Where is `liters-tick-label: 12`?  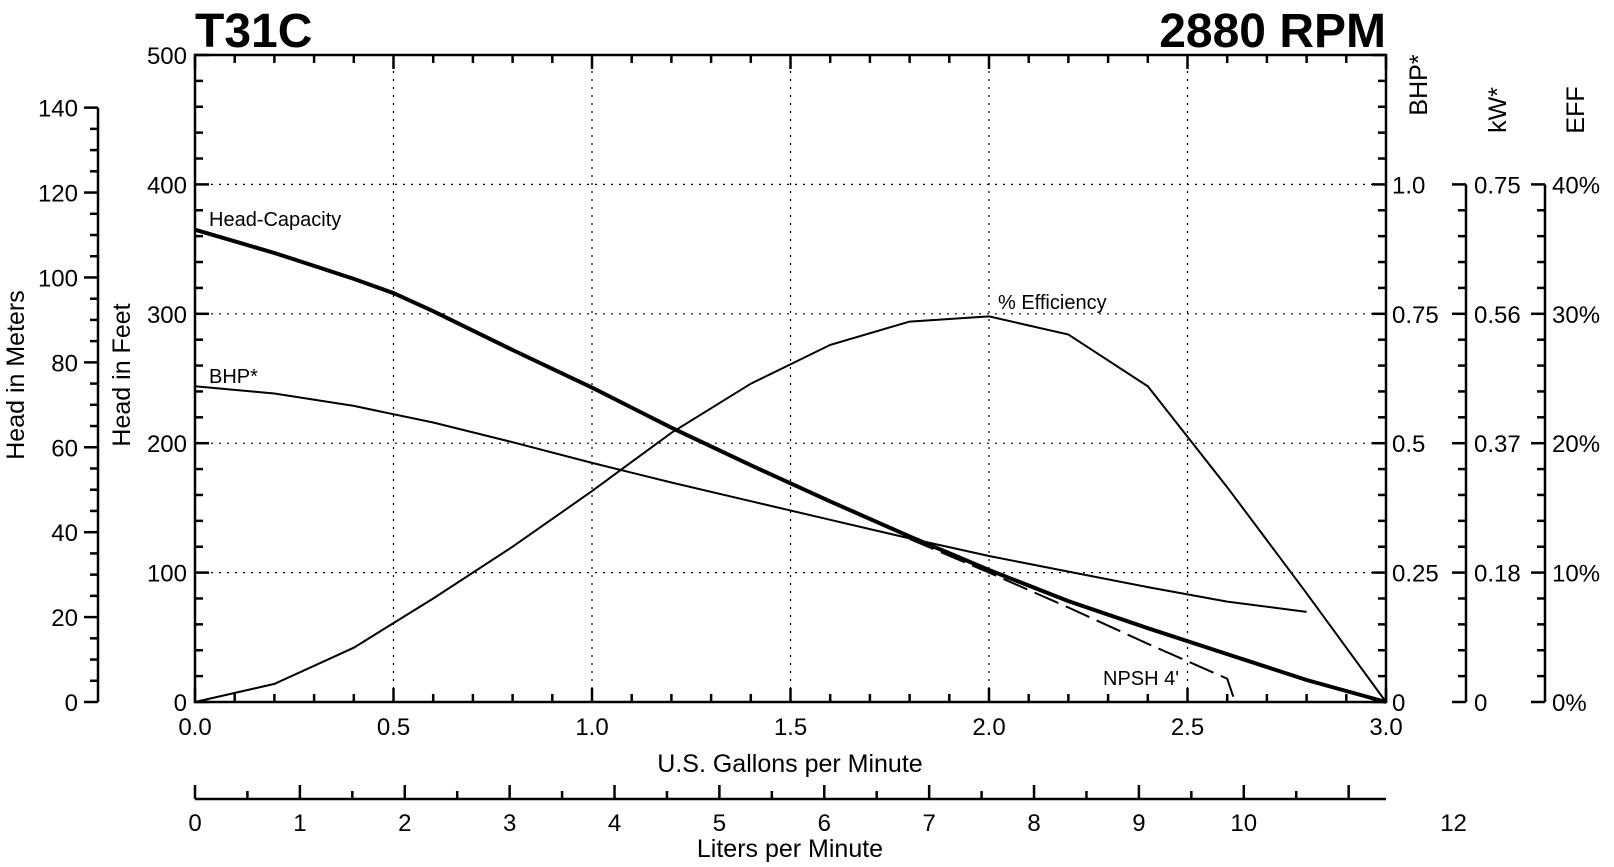 liters-tick-label: 12 is located at coordinates (1453, 823).